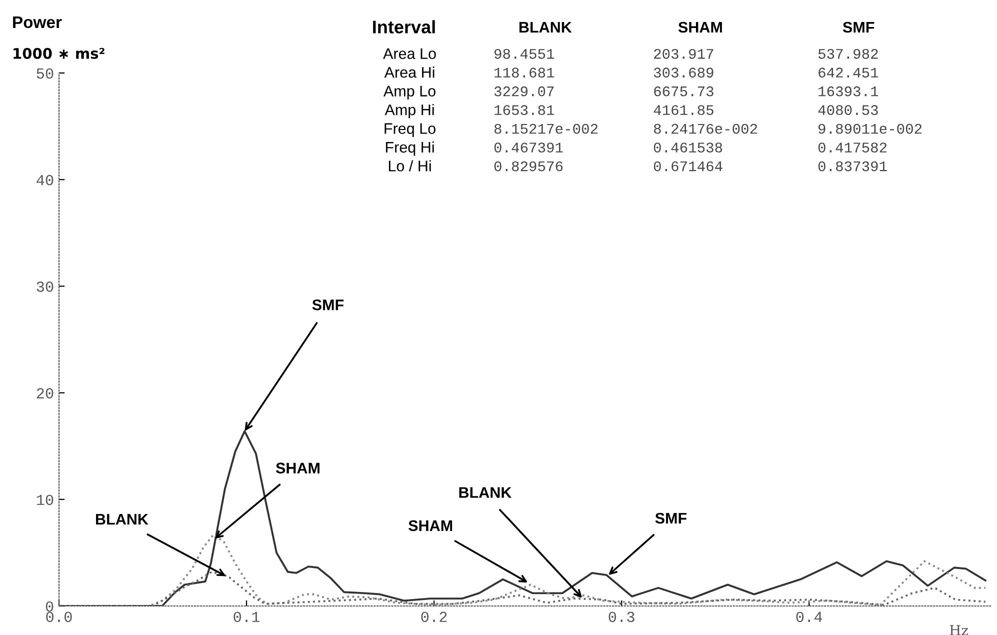 The height and width of the screenshot is (635, 997). What do you see at coordinates (524, 91) in the screenshot?
I see `annotation: 3229.07` at bounding box center [524, 91].